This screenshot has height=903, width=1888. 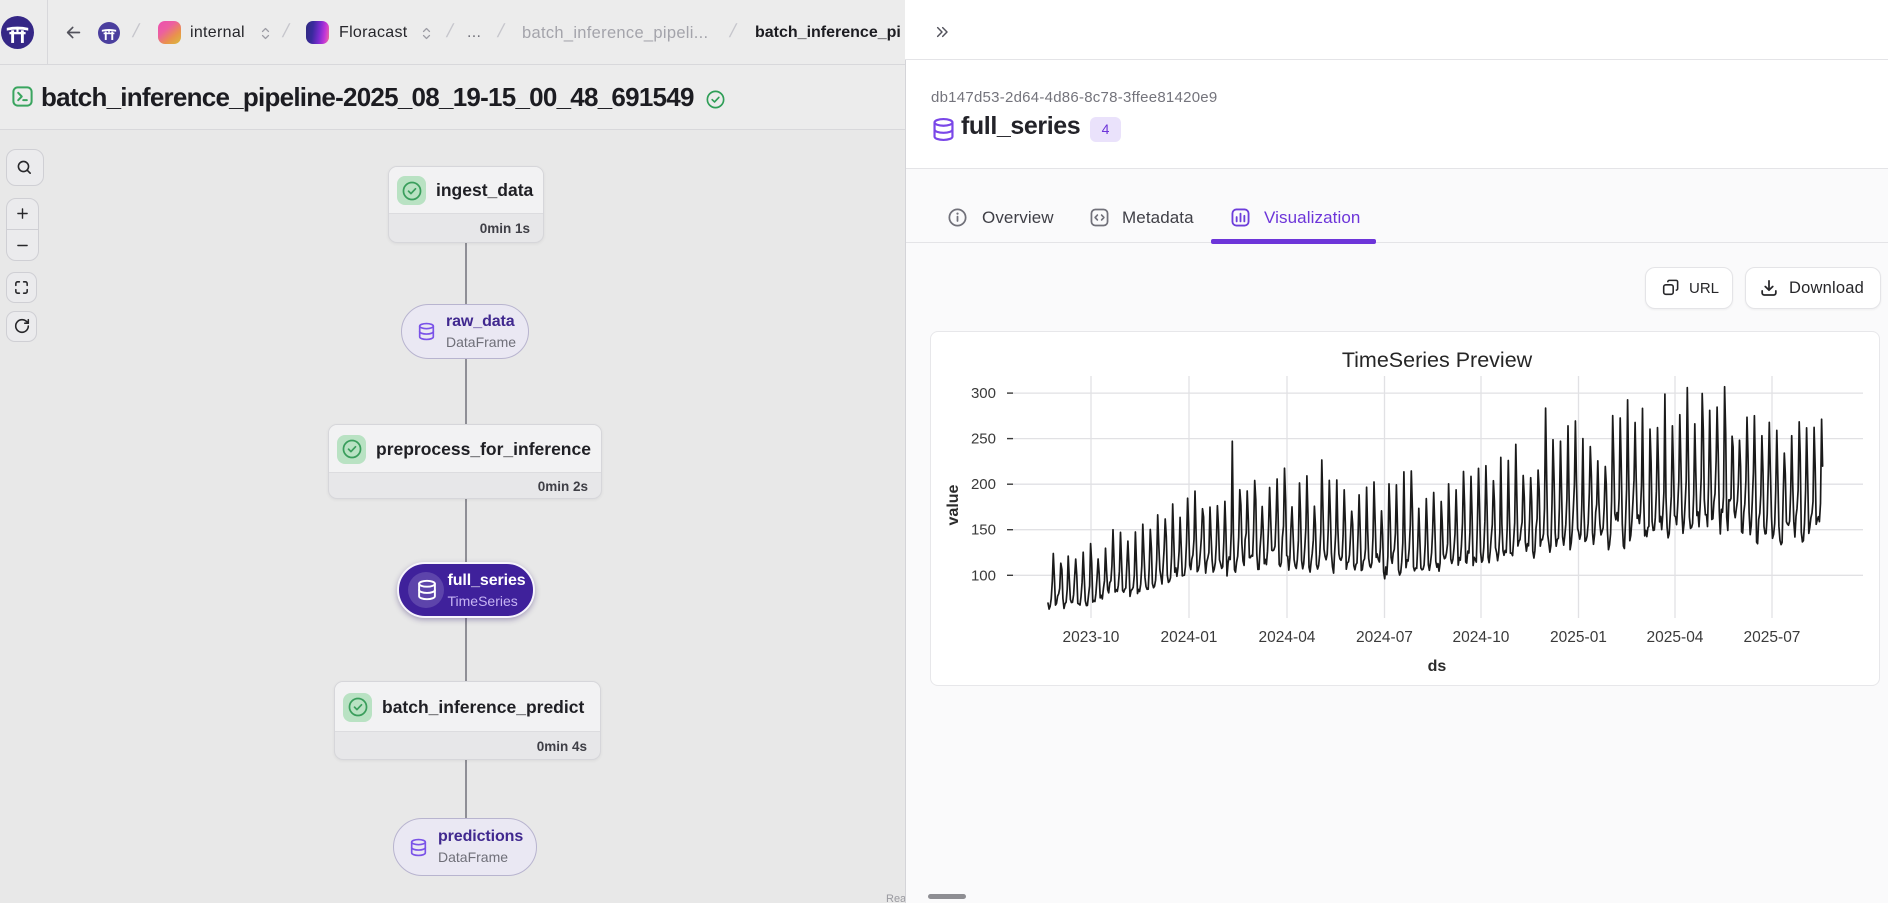 I want to click on svg-text: 2025-04, so click(x=1675, y=637).